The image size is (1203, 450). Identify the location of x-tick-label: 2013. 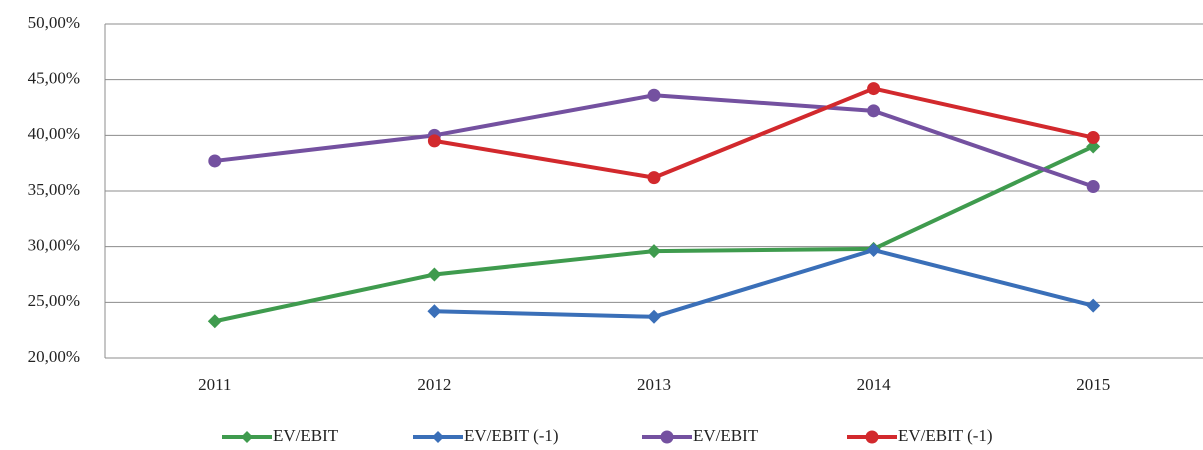
(654, 384).